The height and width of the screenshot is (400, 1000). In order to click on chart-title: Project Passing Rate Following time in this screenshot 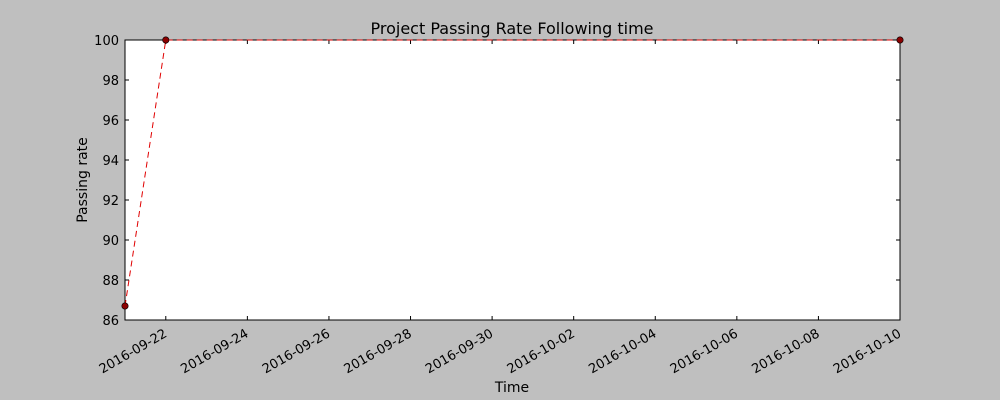, I will do `click(512, 28)`.